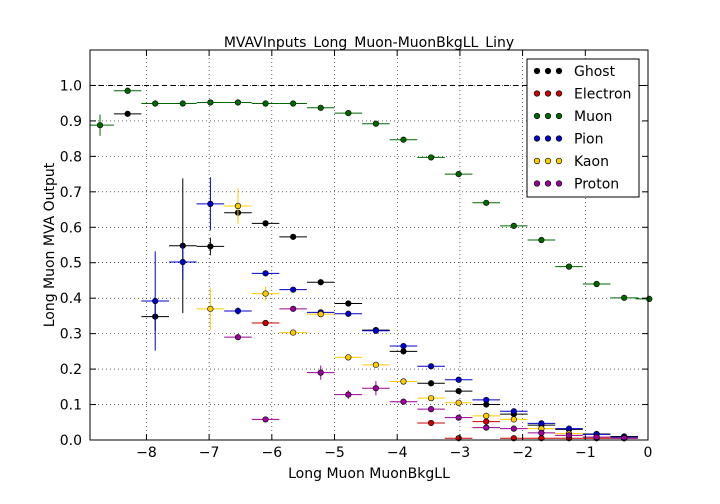  Describe the element at coordinates (71, 299) in the screenshot. I see `y-tick-label: 0.4` at that location.